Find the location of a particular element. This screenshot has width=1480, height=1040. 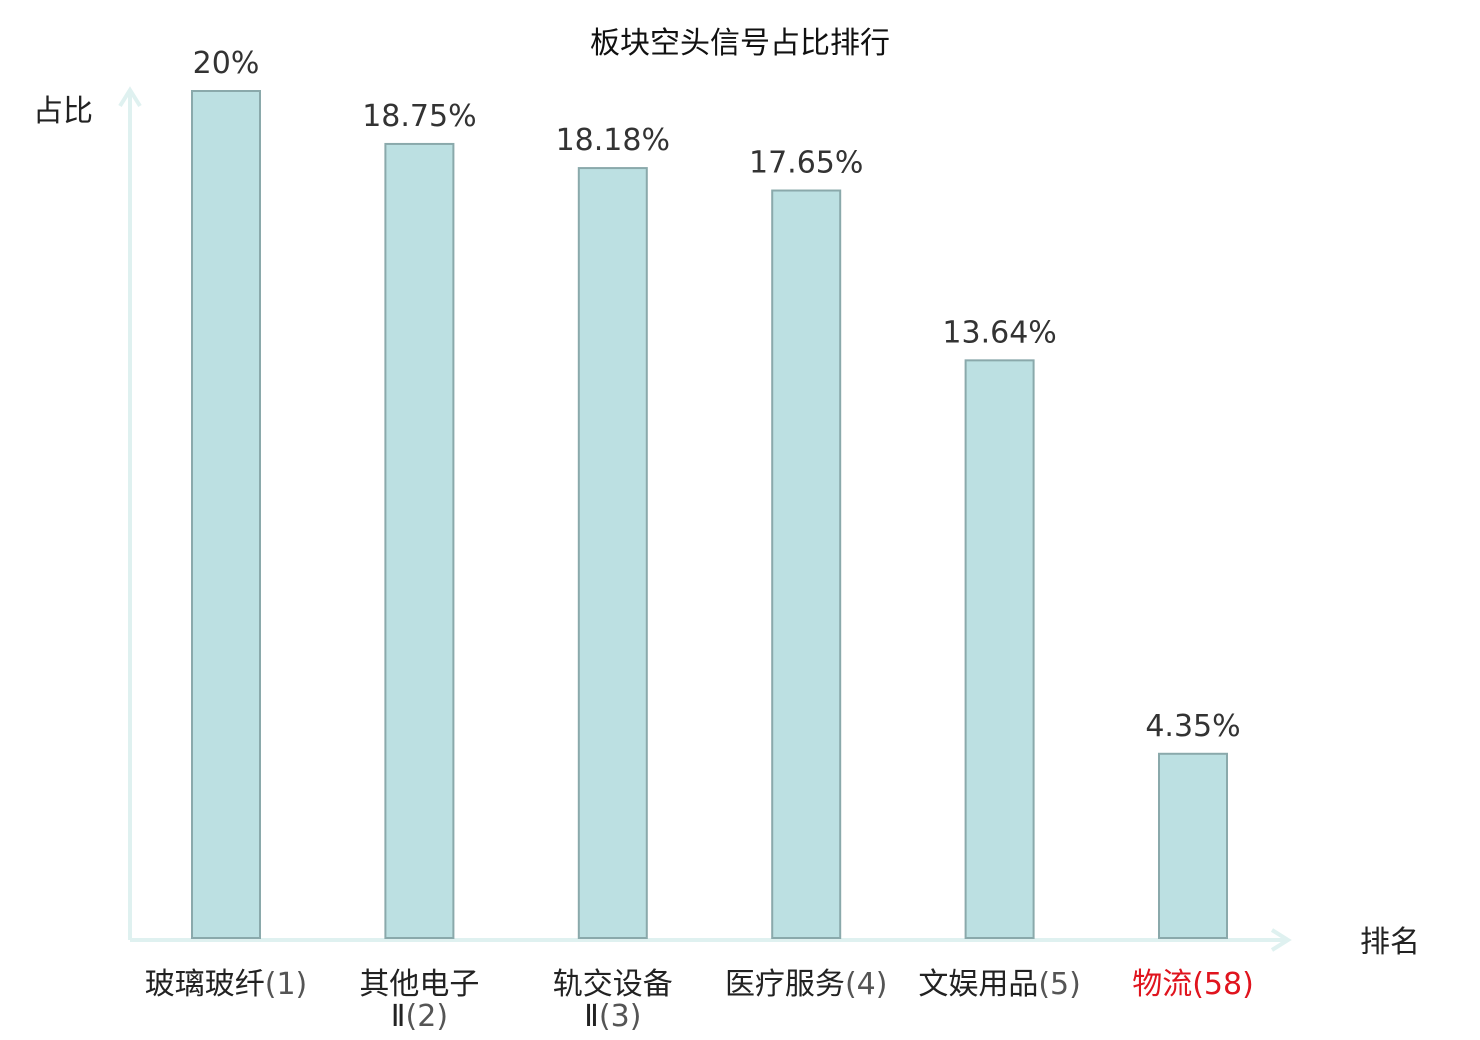

category-label: 玻璃玻纤(1) is located at coordinates (226, 984).